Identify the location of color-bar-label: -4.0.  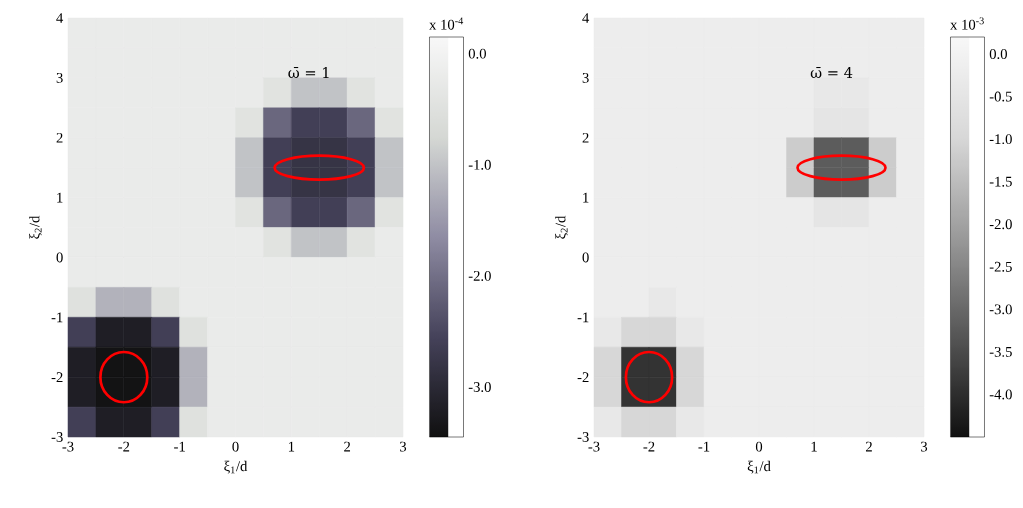
(1000, 394).